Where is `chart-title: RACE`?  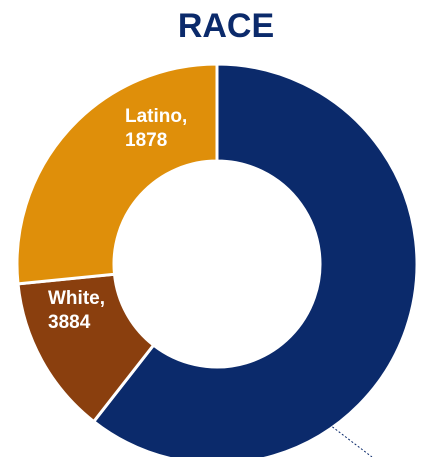 chart-title: RACE is located at coordinates (226, 26).